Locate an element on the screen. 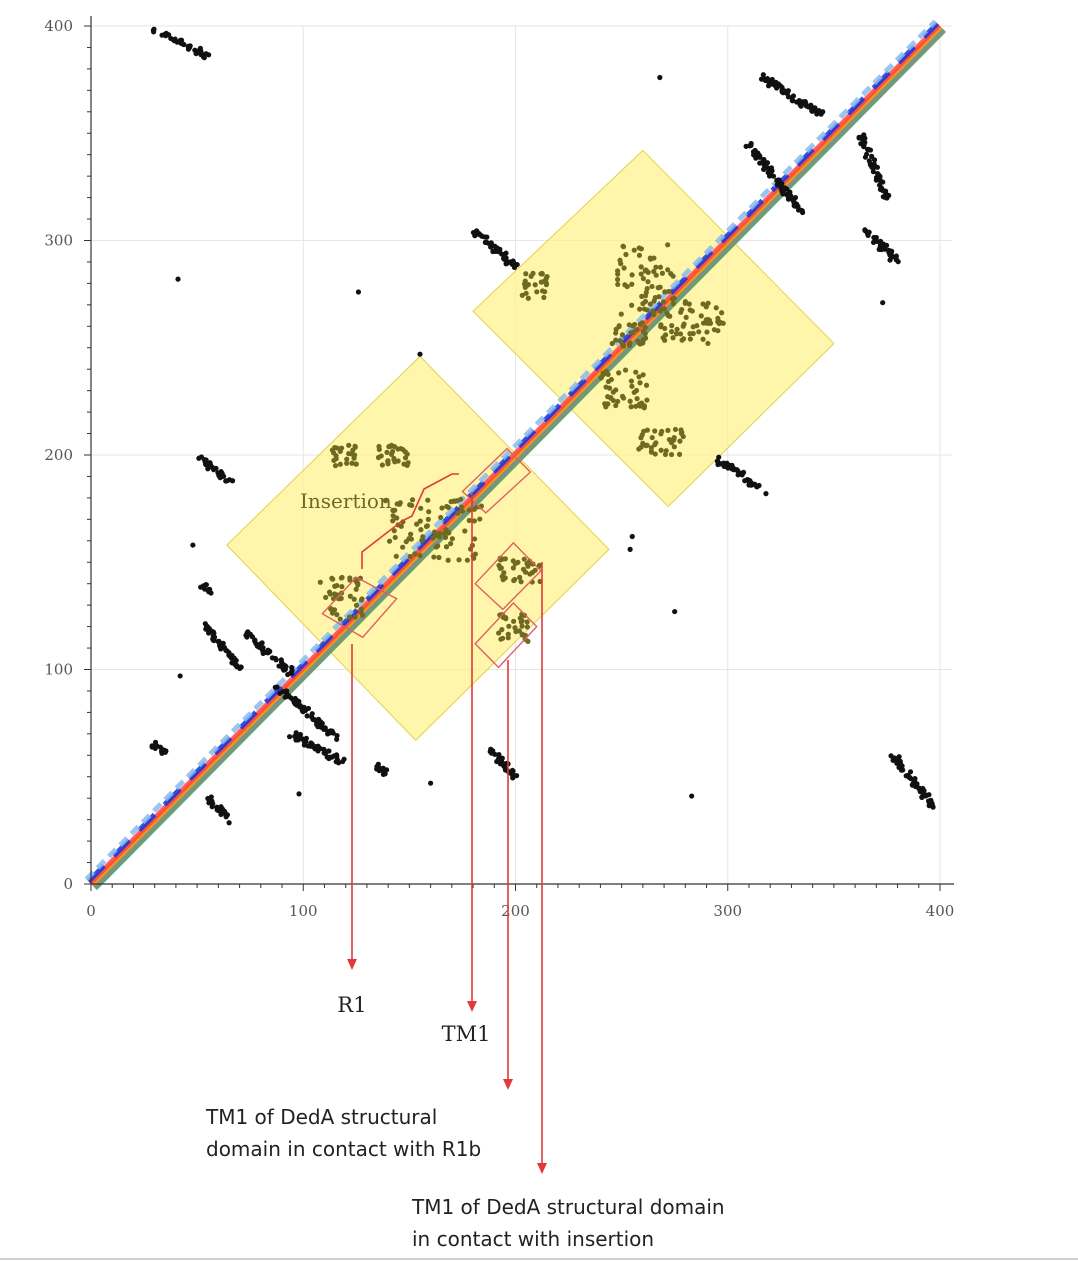 Image resolution: width=1078 pixels, height=1262 pixels. tm1-label: TM1 is located at coordinates (466, 1034).